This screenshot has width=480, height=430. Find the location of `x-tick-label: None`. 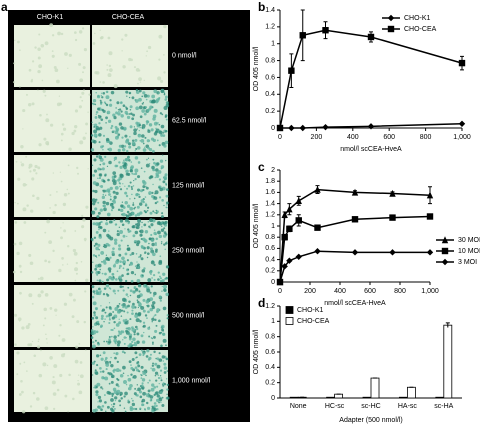

x-tick-label: None is located at coordinates (298, 406).